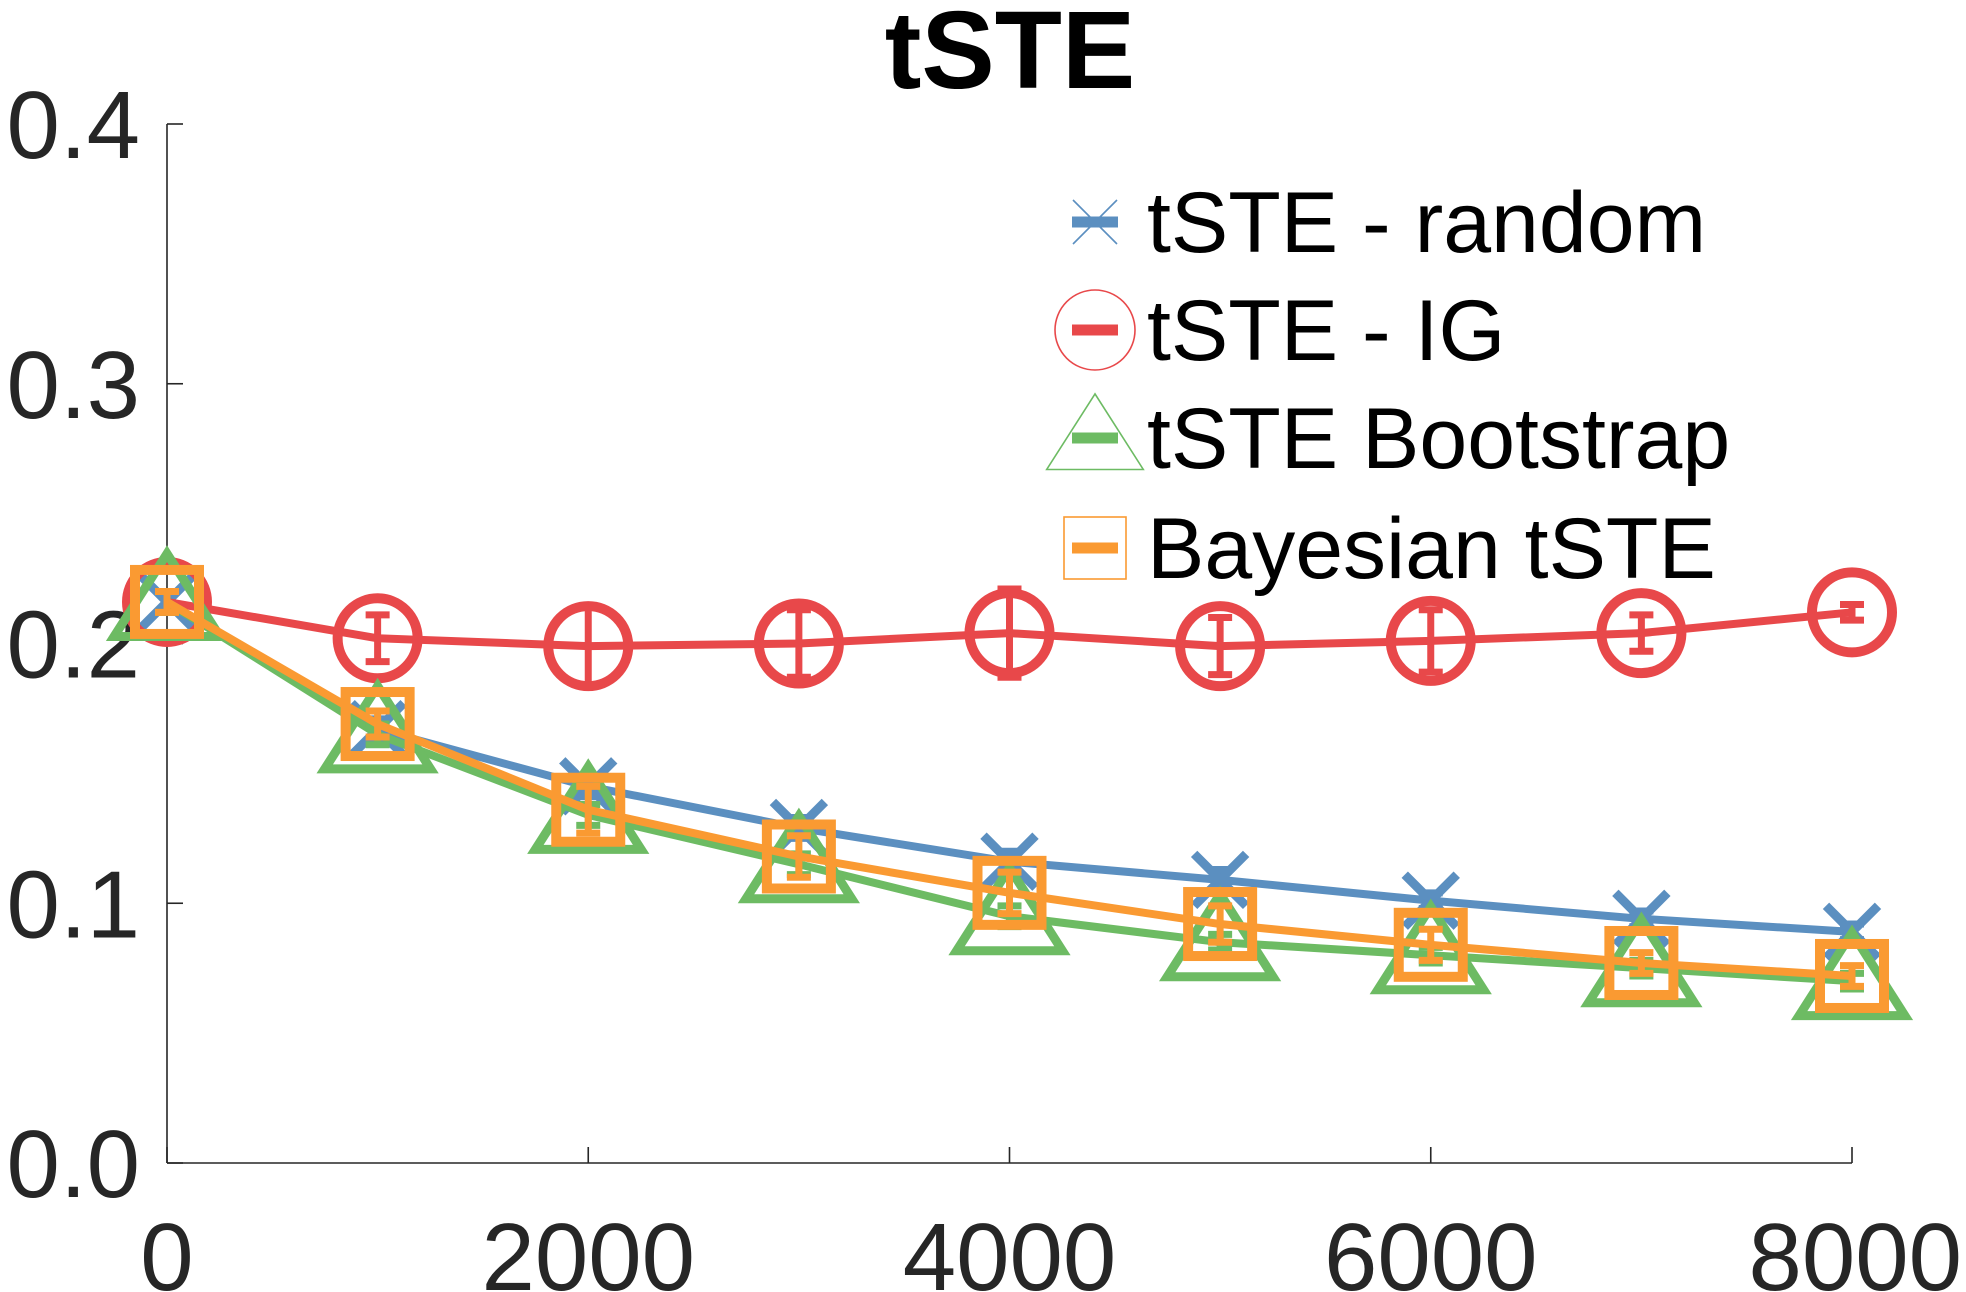 The width and height of the screenshot is (1966, 1292). Describe the element at coordinates (1326, 331) in the screenshot. I see `legend-label: tSTE - IG` at that location.